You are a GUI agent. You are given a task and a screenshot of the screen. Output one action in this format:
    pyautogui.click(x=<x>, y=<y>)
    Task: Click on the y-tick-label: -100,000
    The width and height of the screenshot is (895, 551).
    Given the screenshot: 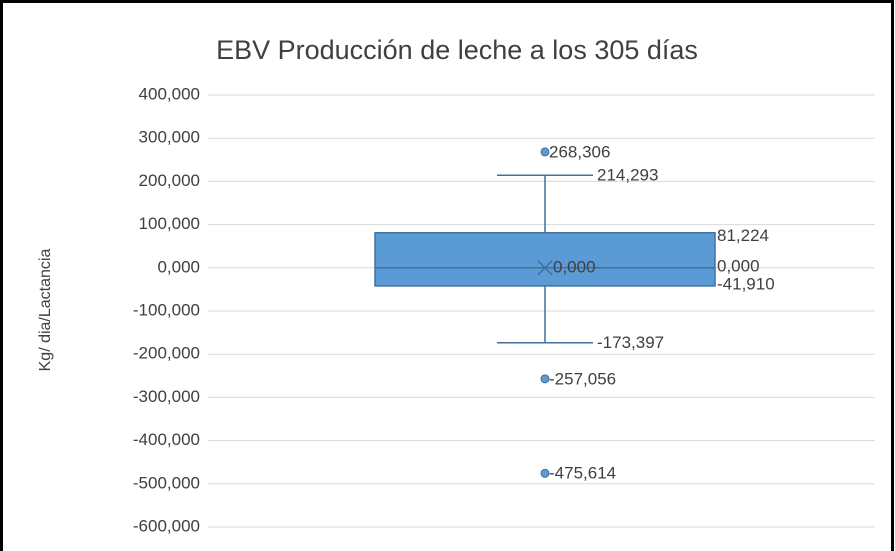 What is the action you would take?
    pyautogui.click(x=166, y=309)
    